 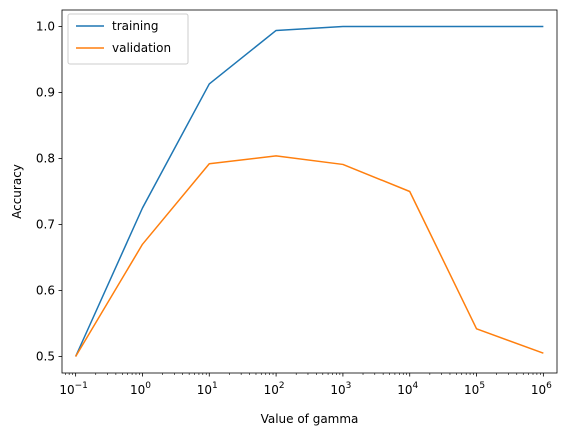 I want to click on y-tick-label: 1.0, so click(x=45, y=27).